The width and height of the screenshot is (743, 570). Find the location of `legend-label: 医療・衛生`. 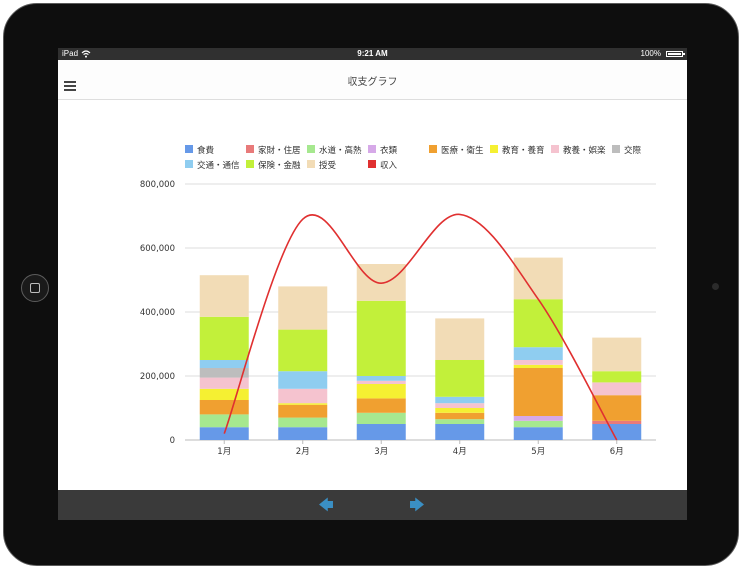

legend-label: 医療・衛生 is located at coordinates (462, 150).